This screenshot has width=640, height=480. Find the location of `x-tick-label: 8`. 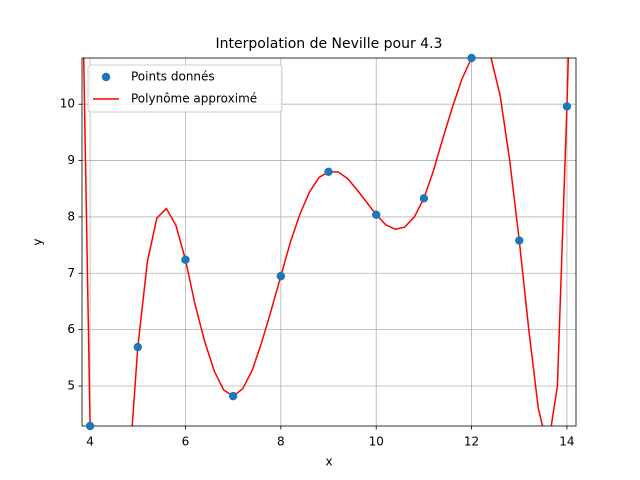

x-tick-label: 8 is located at coordinates (281, 442).